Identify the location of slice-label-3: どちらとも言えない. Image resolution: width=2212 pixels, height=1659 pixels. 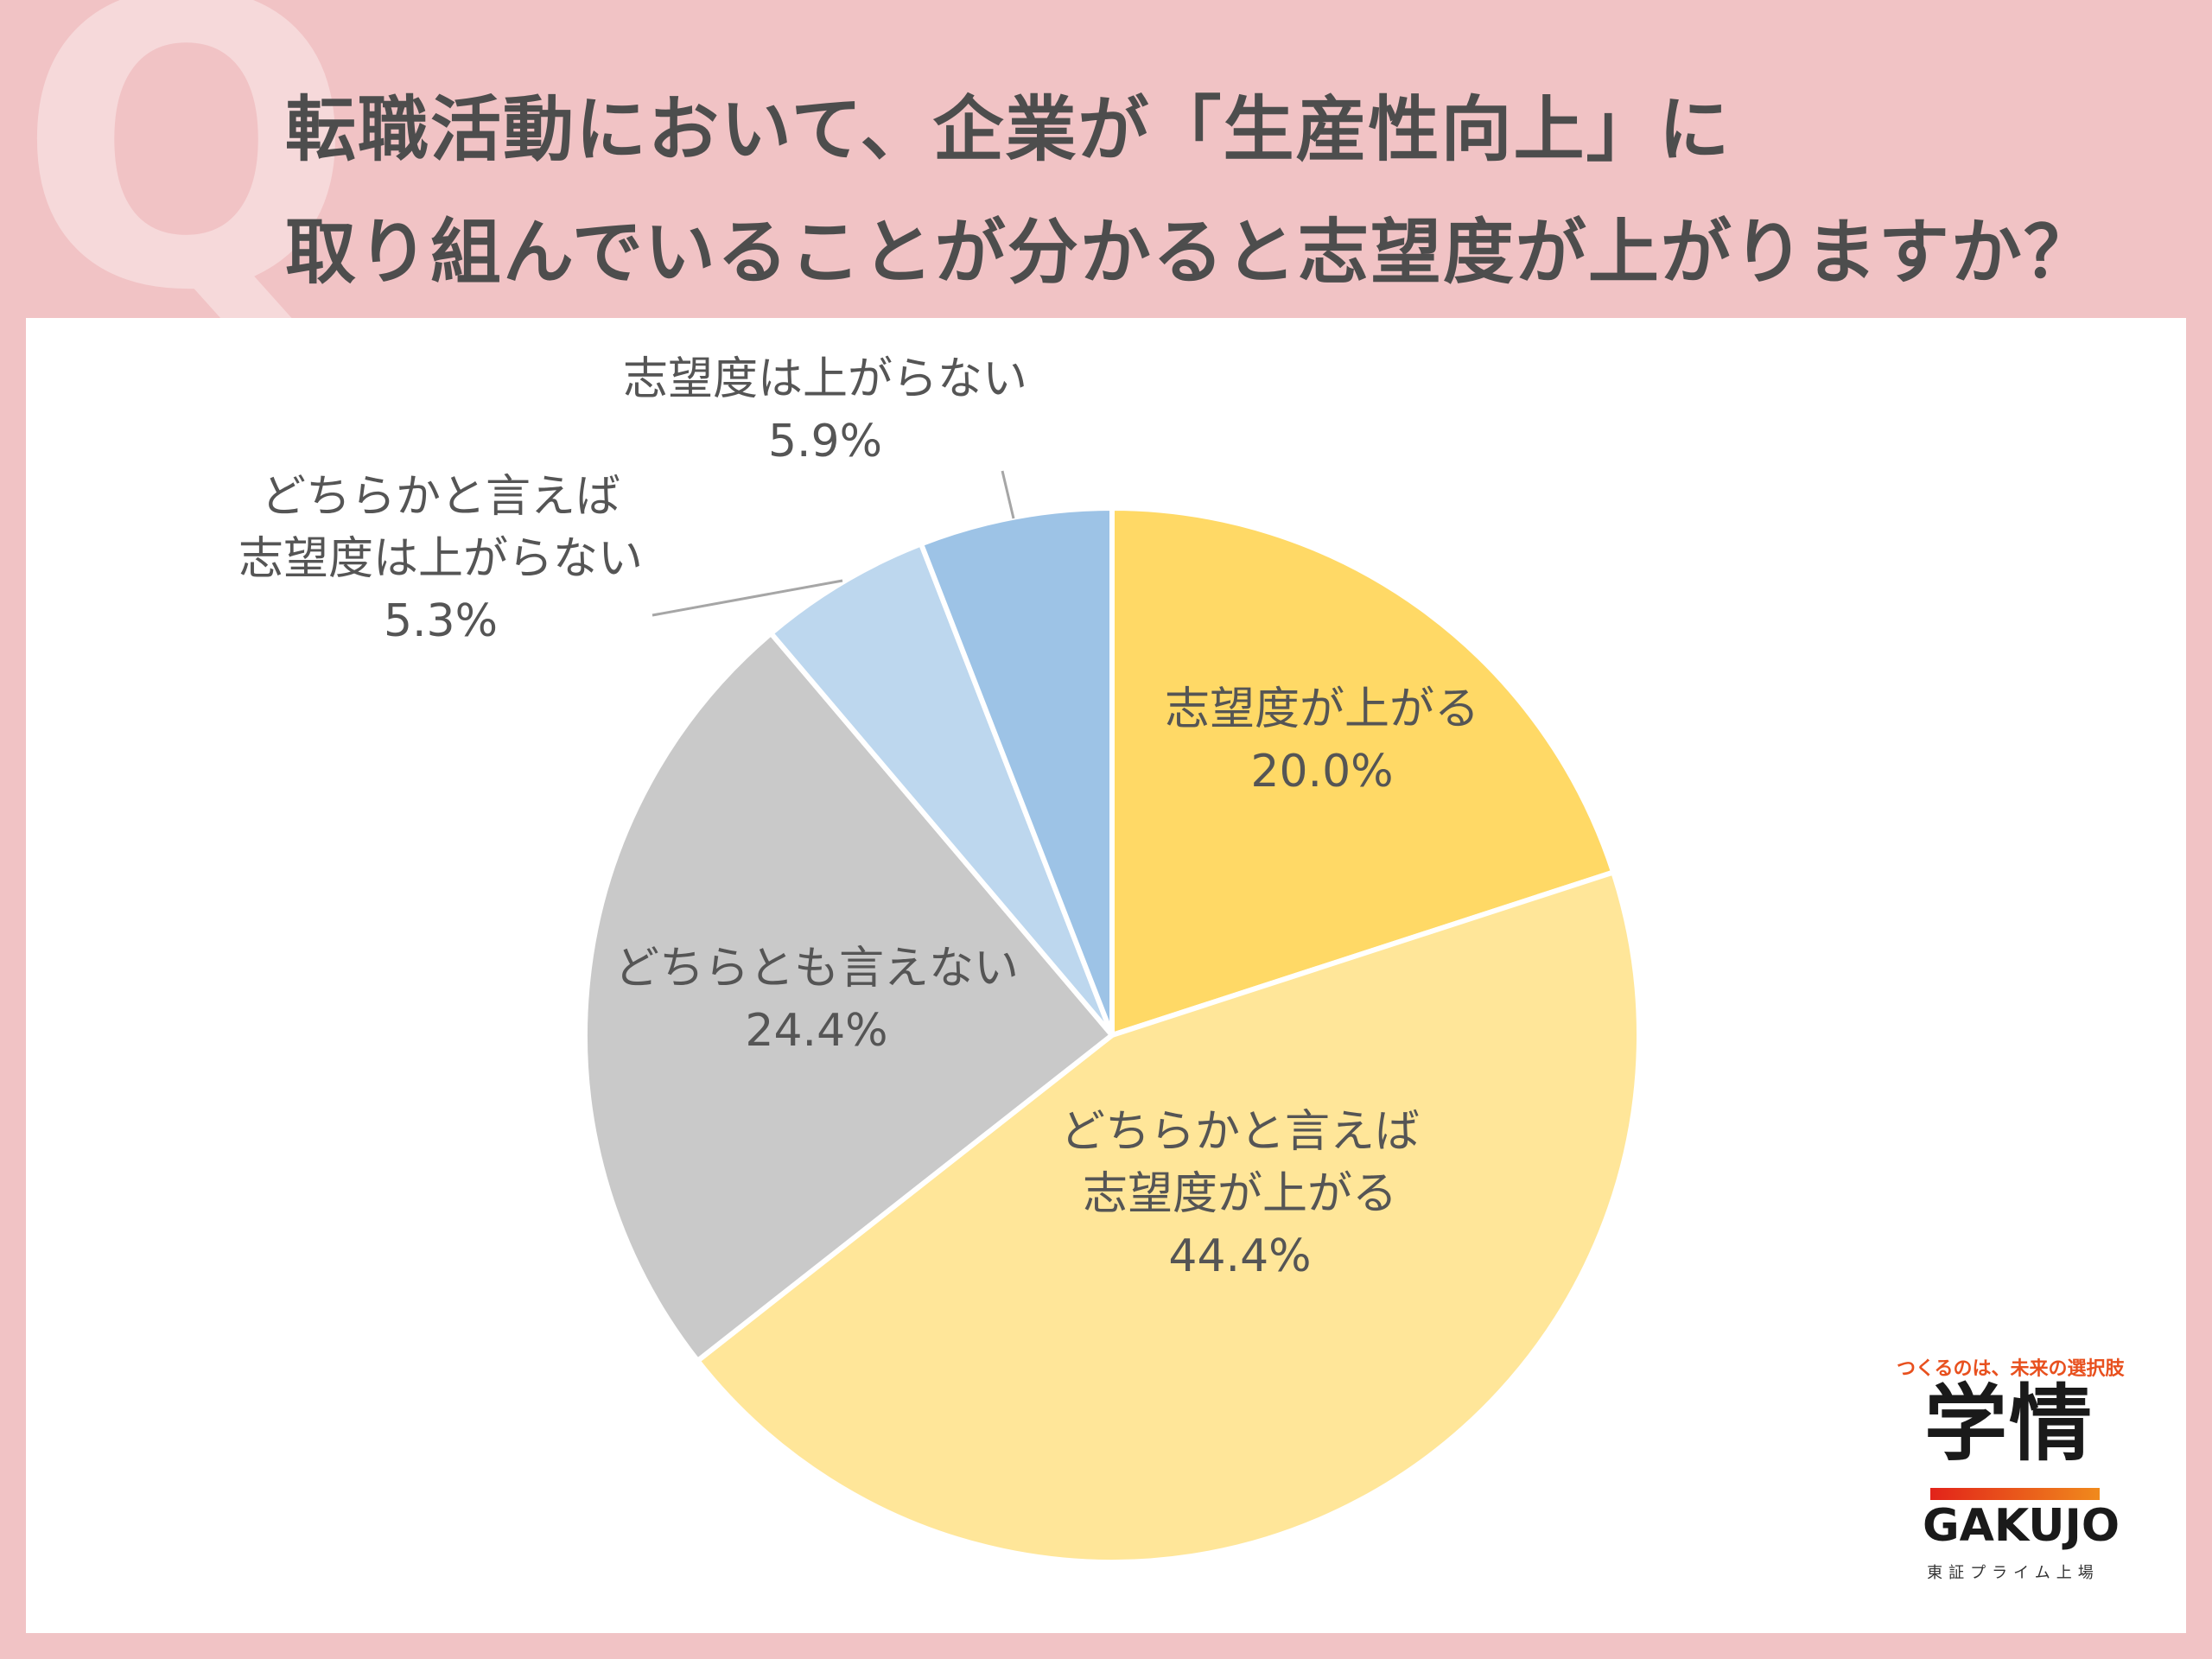
(816, 969).